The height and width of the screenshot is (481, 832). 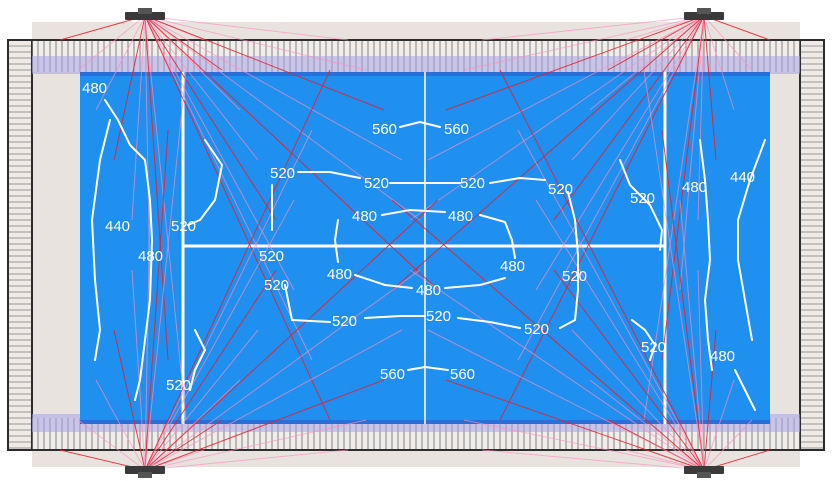 I want to click on label-c480-right-lower: 480, so click(x=722, y=356).